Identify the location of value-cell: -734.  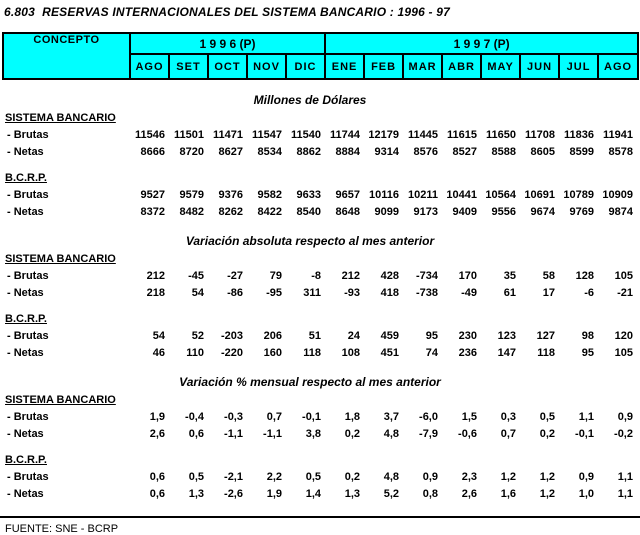
(426, 276).